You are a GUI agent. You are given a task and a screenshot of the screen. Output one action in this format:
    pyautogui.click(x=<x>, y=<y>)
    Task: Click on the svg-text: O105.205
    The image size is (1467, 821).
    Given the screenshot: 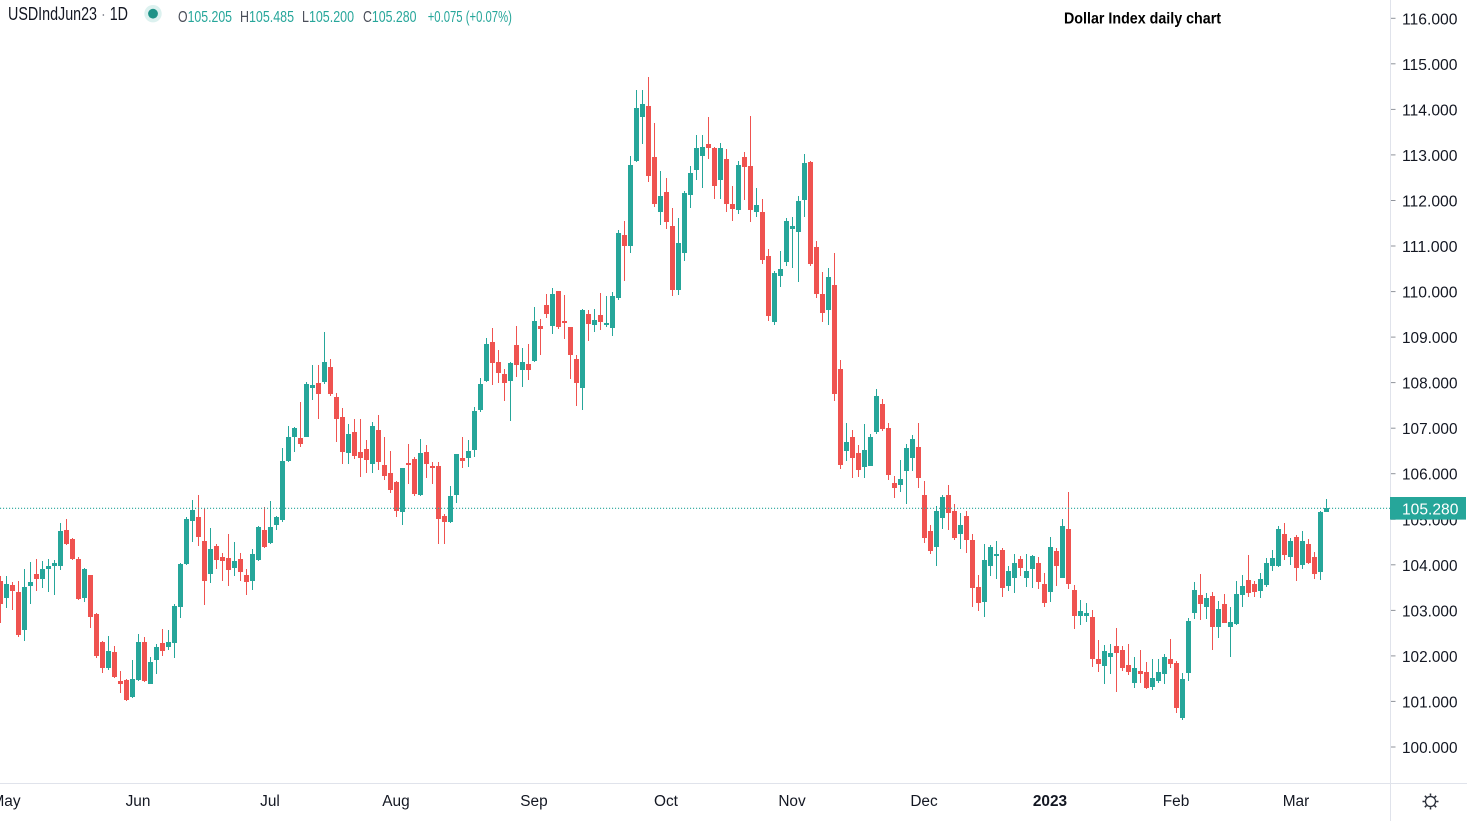 What is the action you would take?
    pyautogui.click(x=205, y=17)
    